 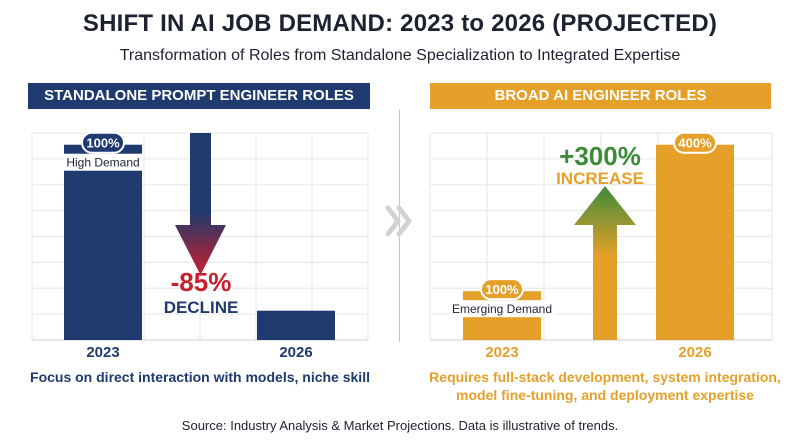 I want to click on left-data-label: 100%, so click(x=103, y=143).